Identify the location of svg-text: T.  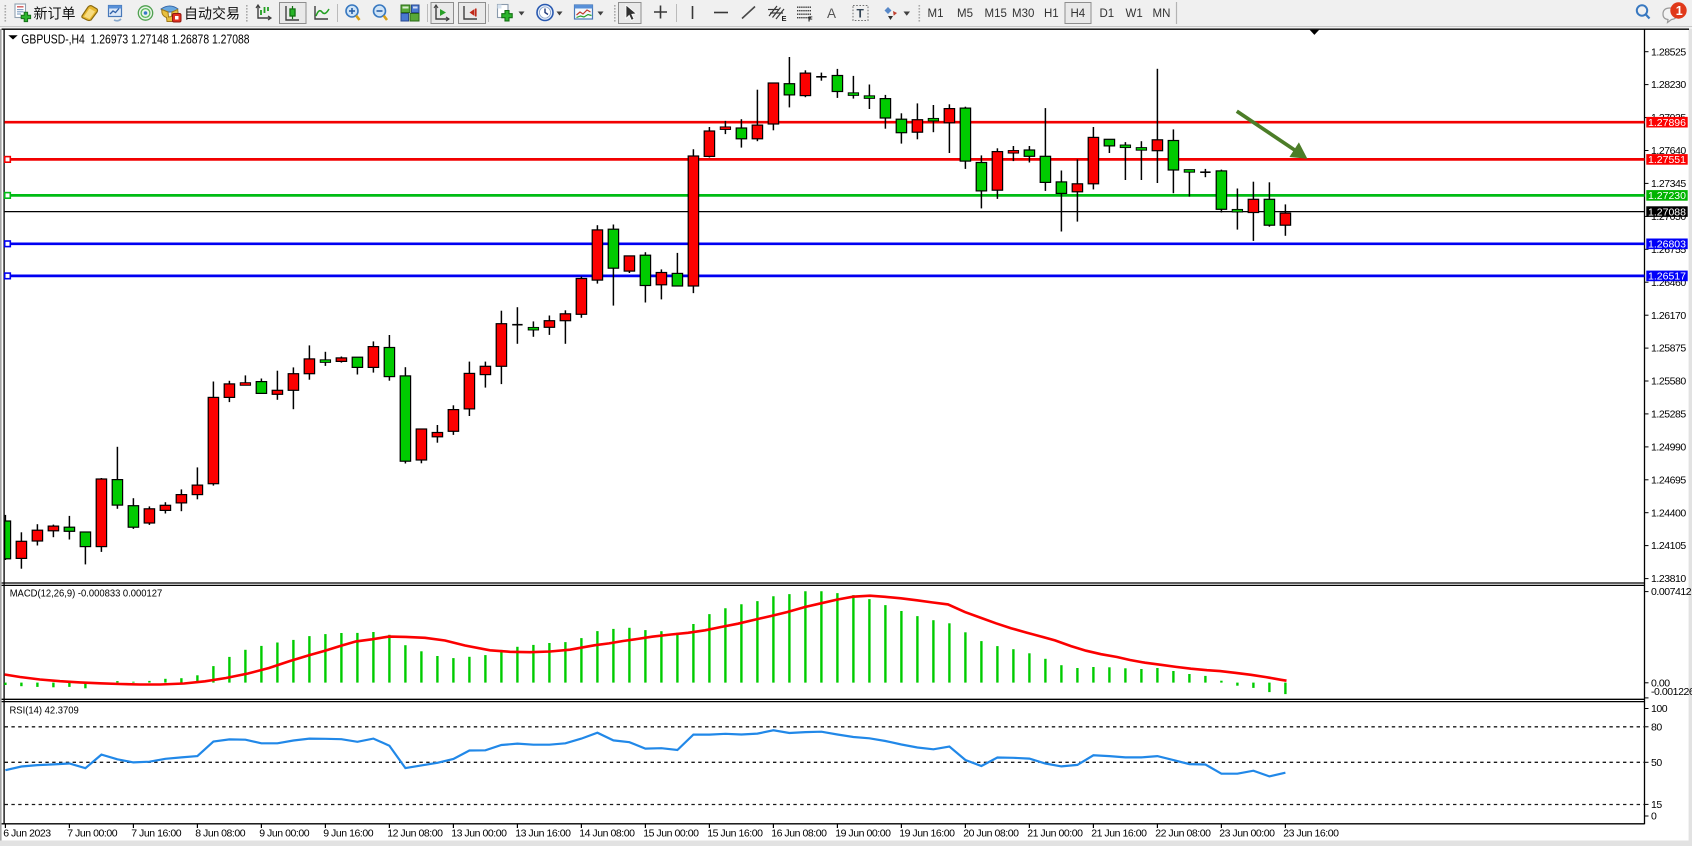
(861, 14).